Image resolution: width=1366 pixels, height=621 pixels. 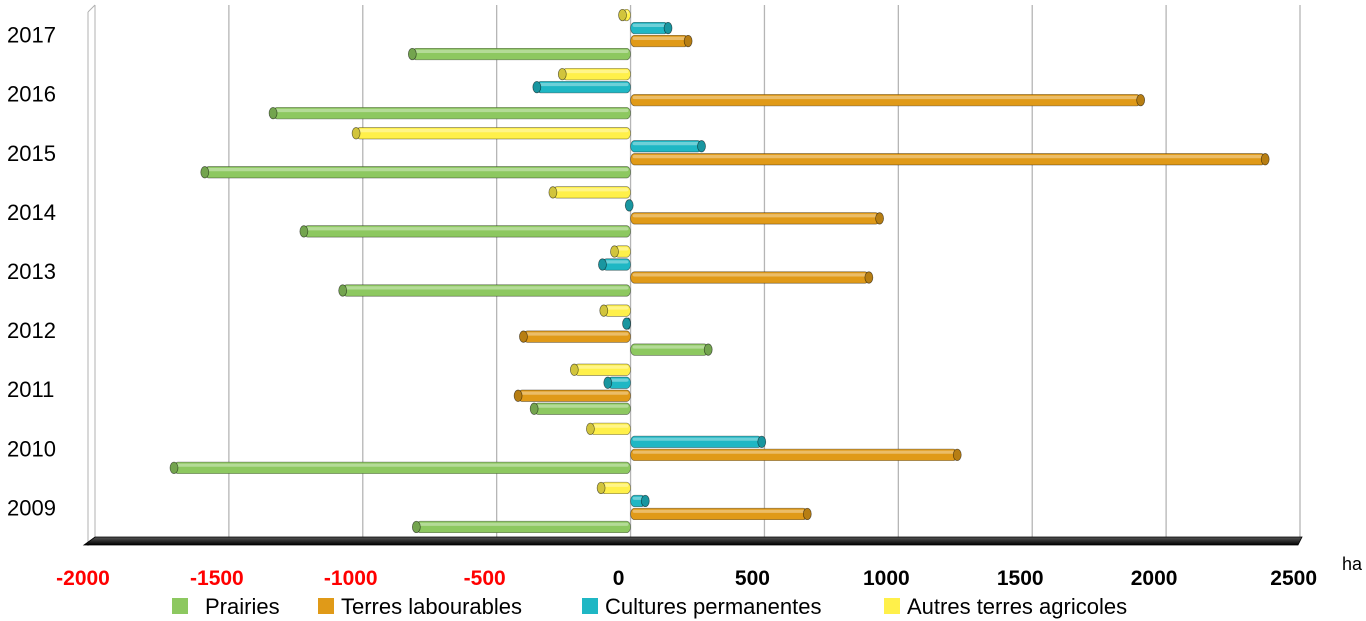 I want to click on bar-terres-labourables-2017, so click(x=661, y=41).